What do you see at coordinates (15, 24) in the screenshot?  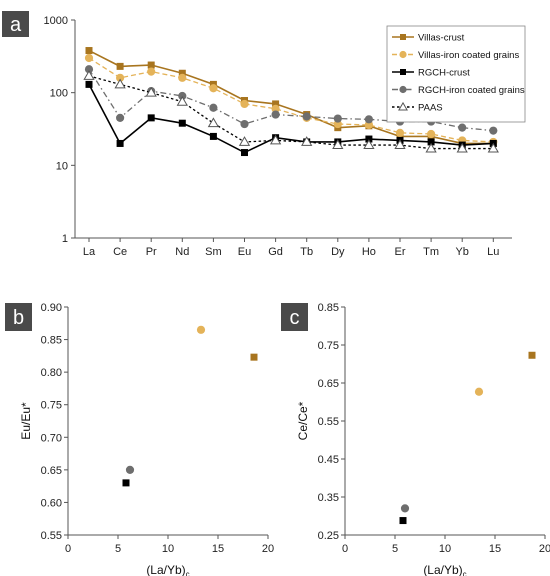 I see `panel-a-badge: a` at bounding box center [15, 24].